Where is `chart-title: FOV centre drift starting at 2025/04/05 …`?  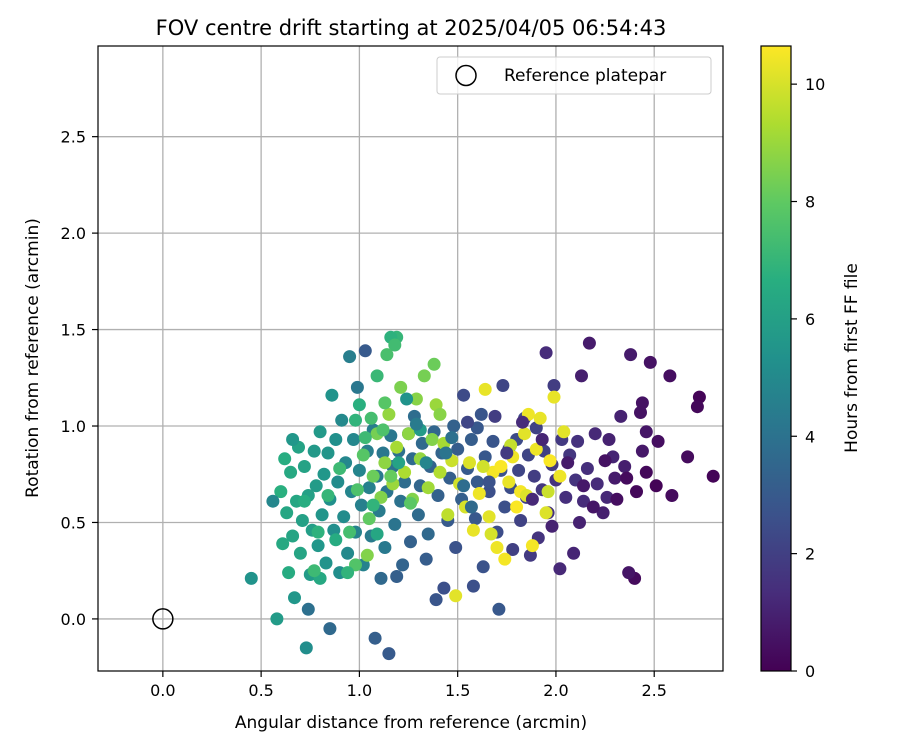 chart-title: FOV centre drift starting at 2025/04/05 … is located at coordinates (411, 28).